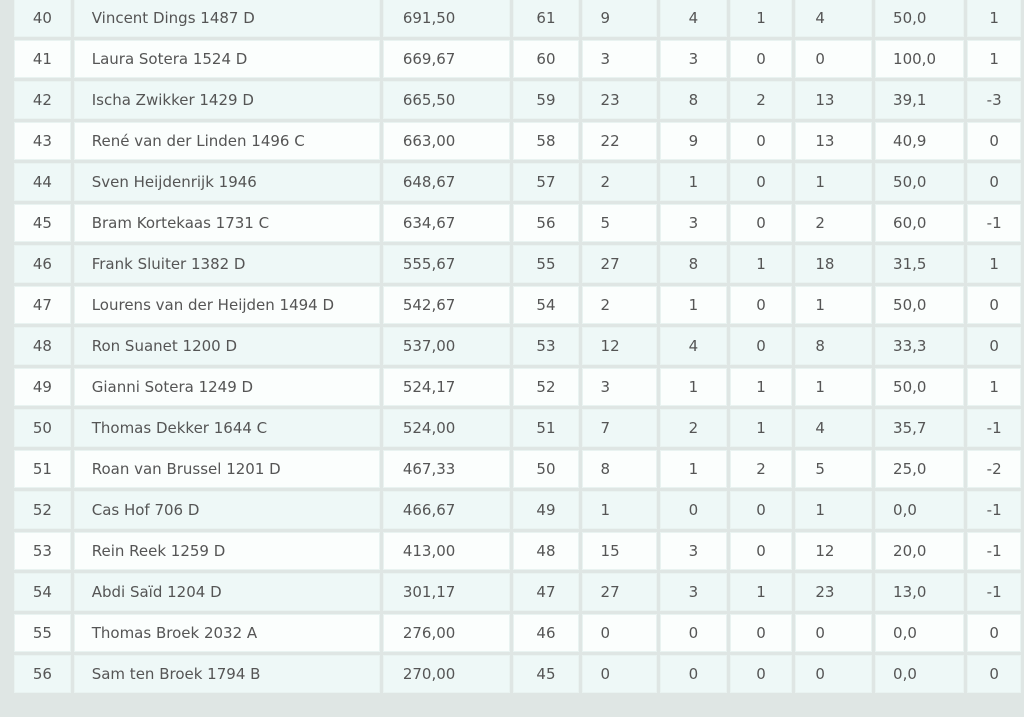  Describe the element at coordinates (226, 387) in the screenshot. I see `player-name-cell: Gianni Sotera 1249 D` at that location.